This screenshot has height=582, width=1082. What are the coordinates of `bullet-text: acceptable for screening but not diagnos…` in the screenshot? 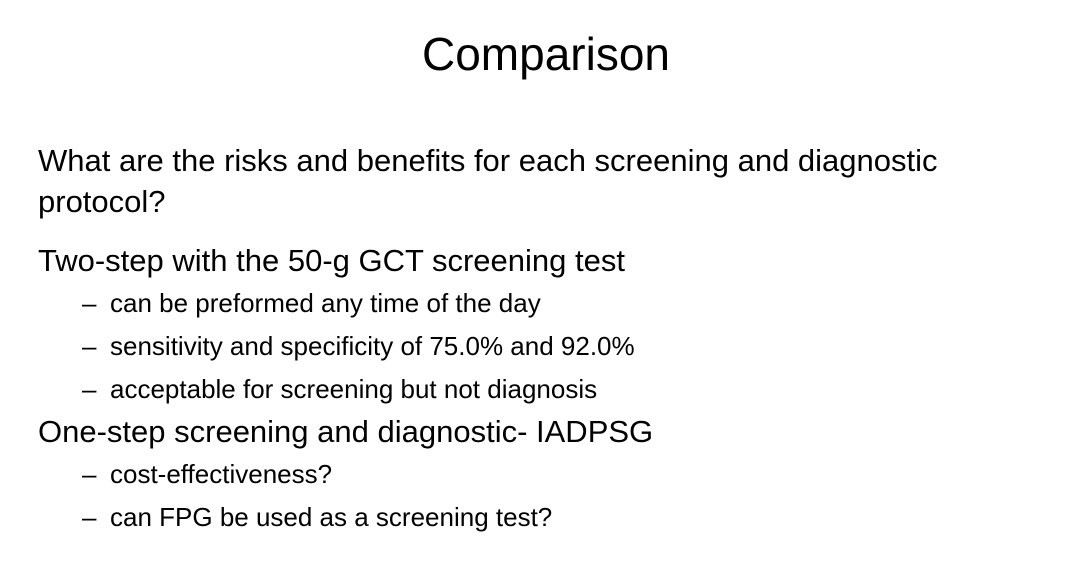 It's located at (354, 389).